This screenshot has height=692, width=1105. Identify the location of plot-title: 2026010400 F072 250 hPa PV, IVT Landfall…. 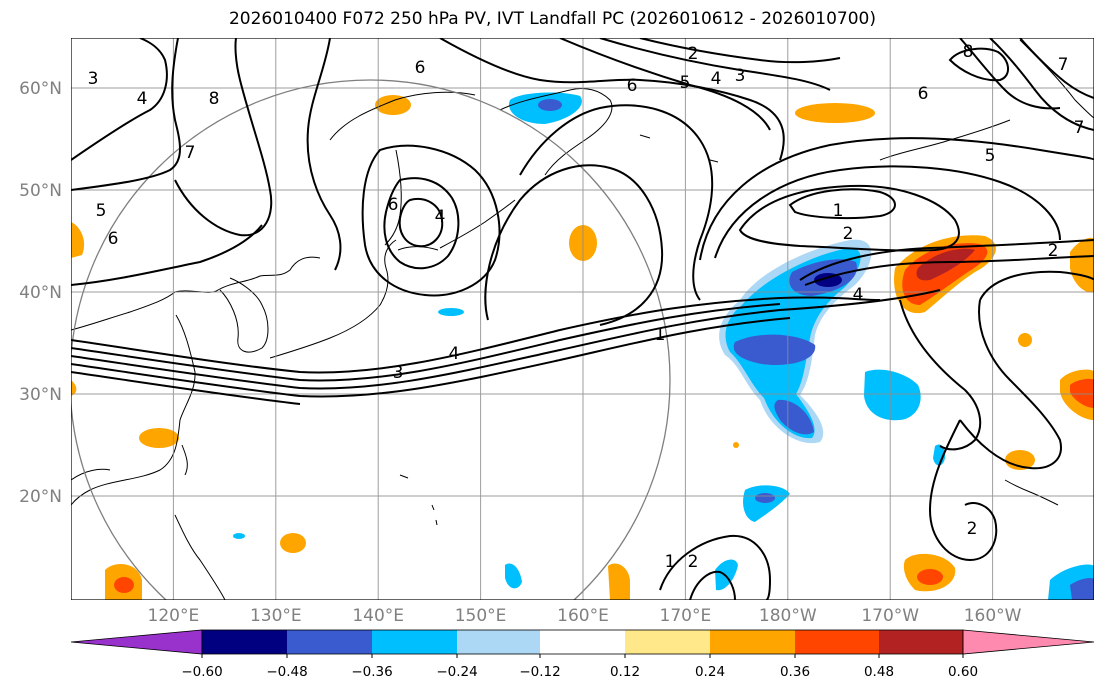
(552, 19).